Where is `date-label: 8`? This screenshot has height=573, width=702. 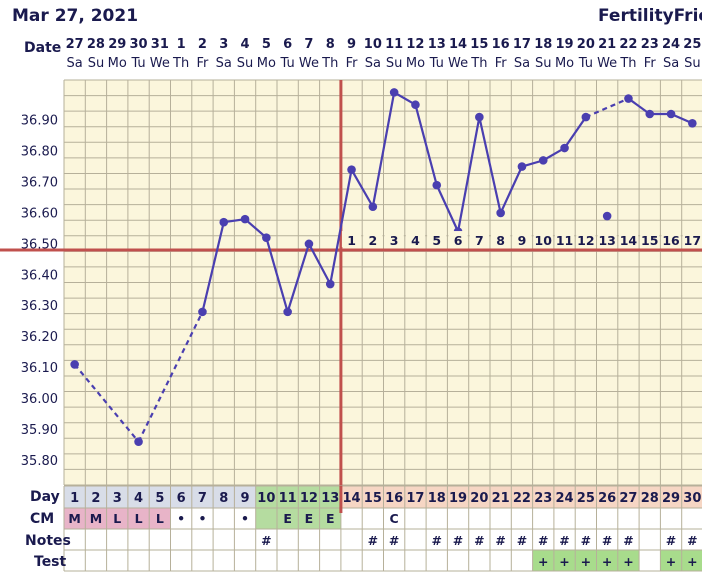
date-label: 8 is located at coordinates (330, 44).